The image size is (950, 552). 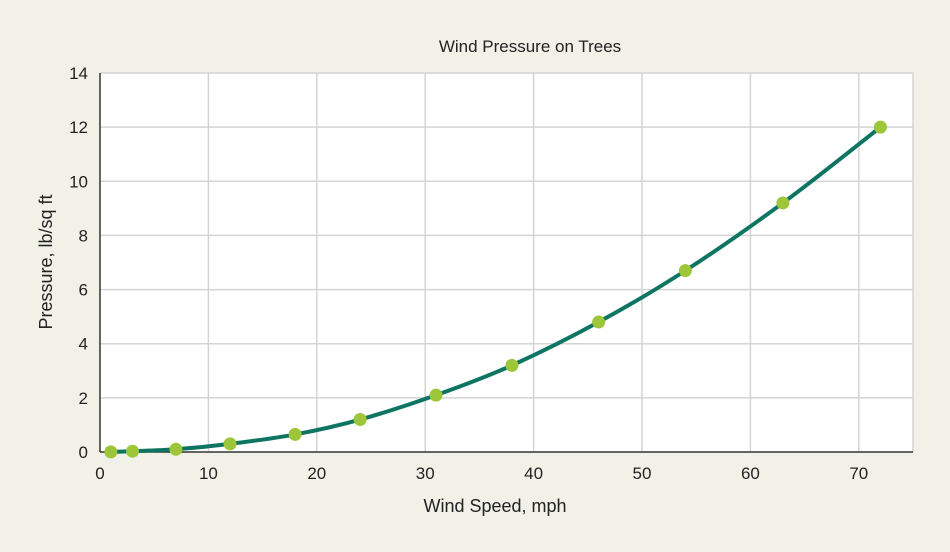 I want to click on y-tick-label: 2, so click(x=83, y=398).